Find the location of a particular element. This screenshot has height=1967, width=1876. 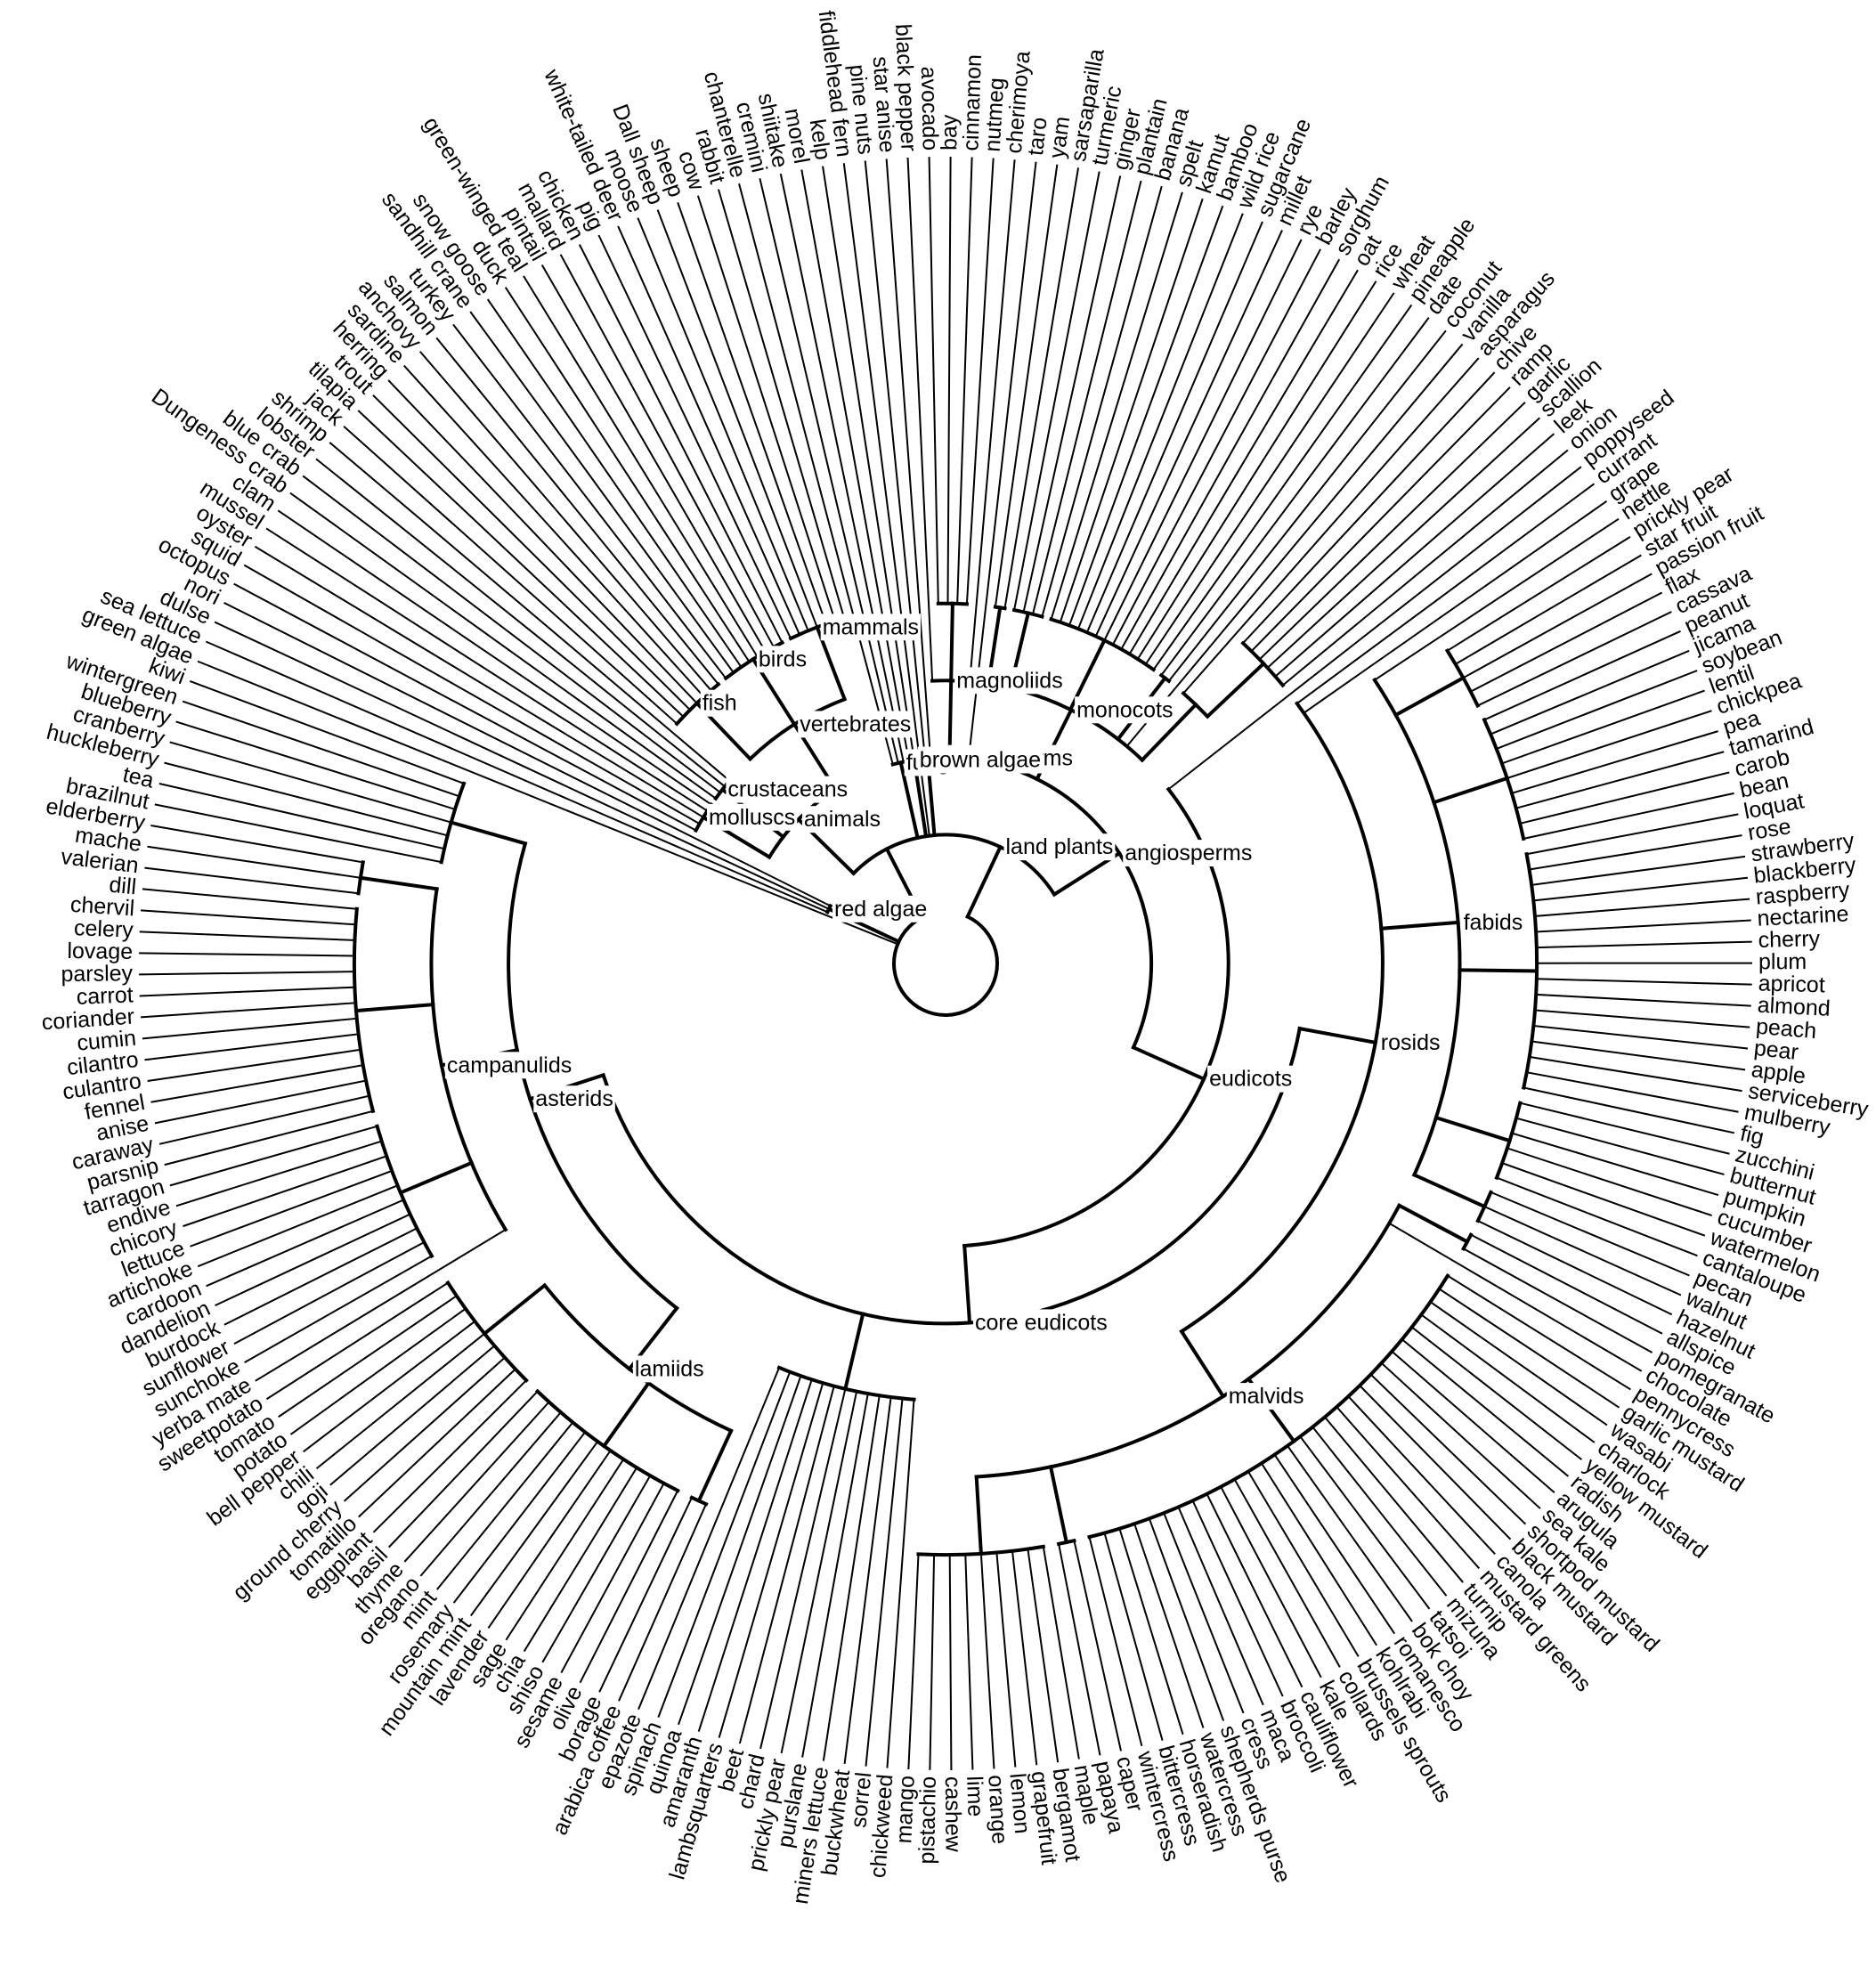

branch-almond is located at coordinates (1643, 1000).